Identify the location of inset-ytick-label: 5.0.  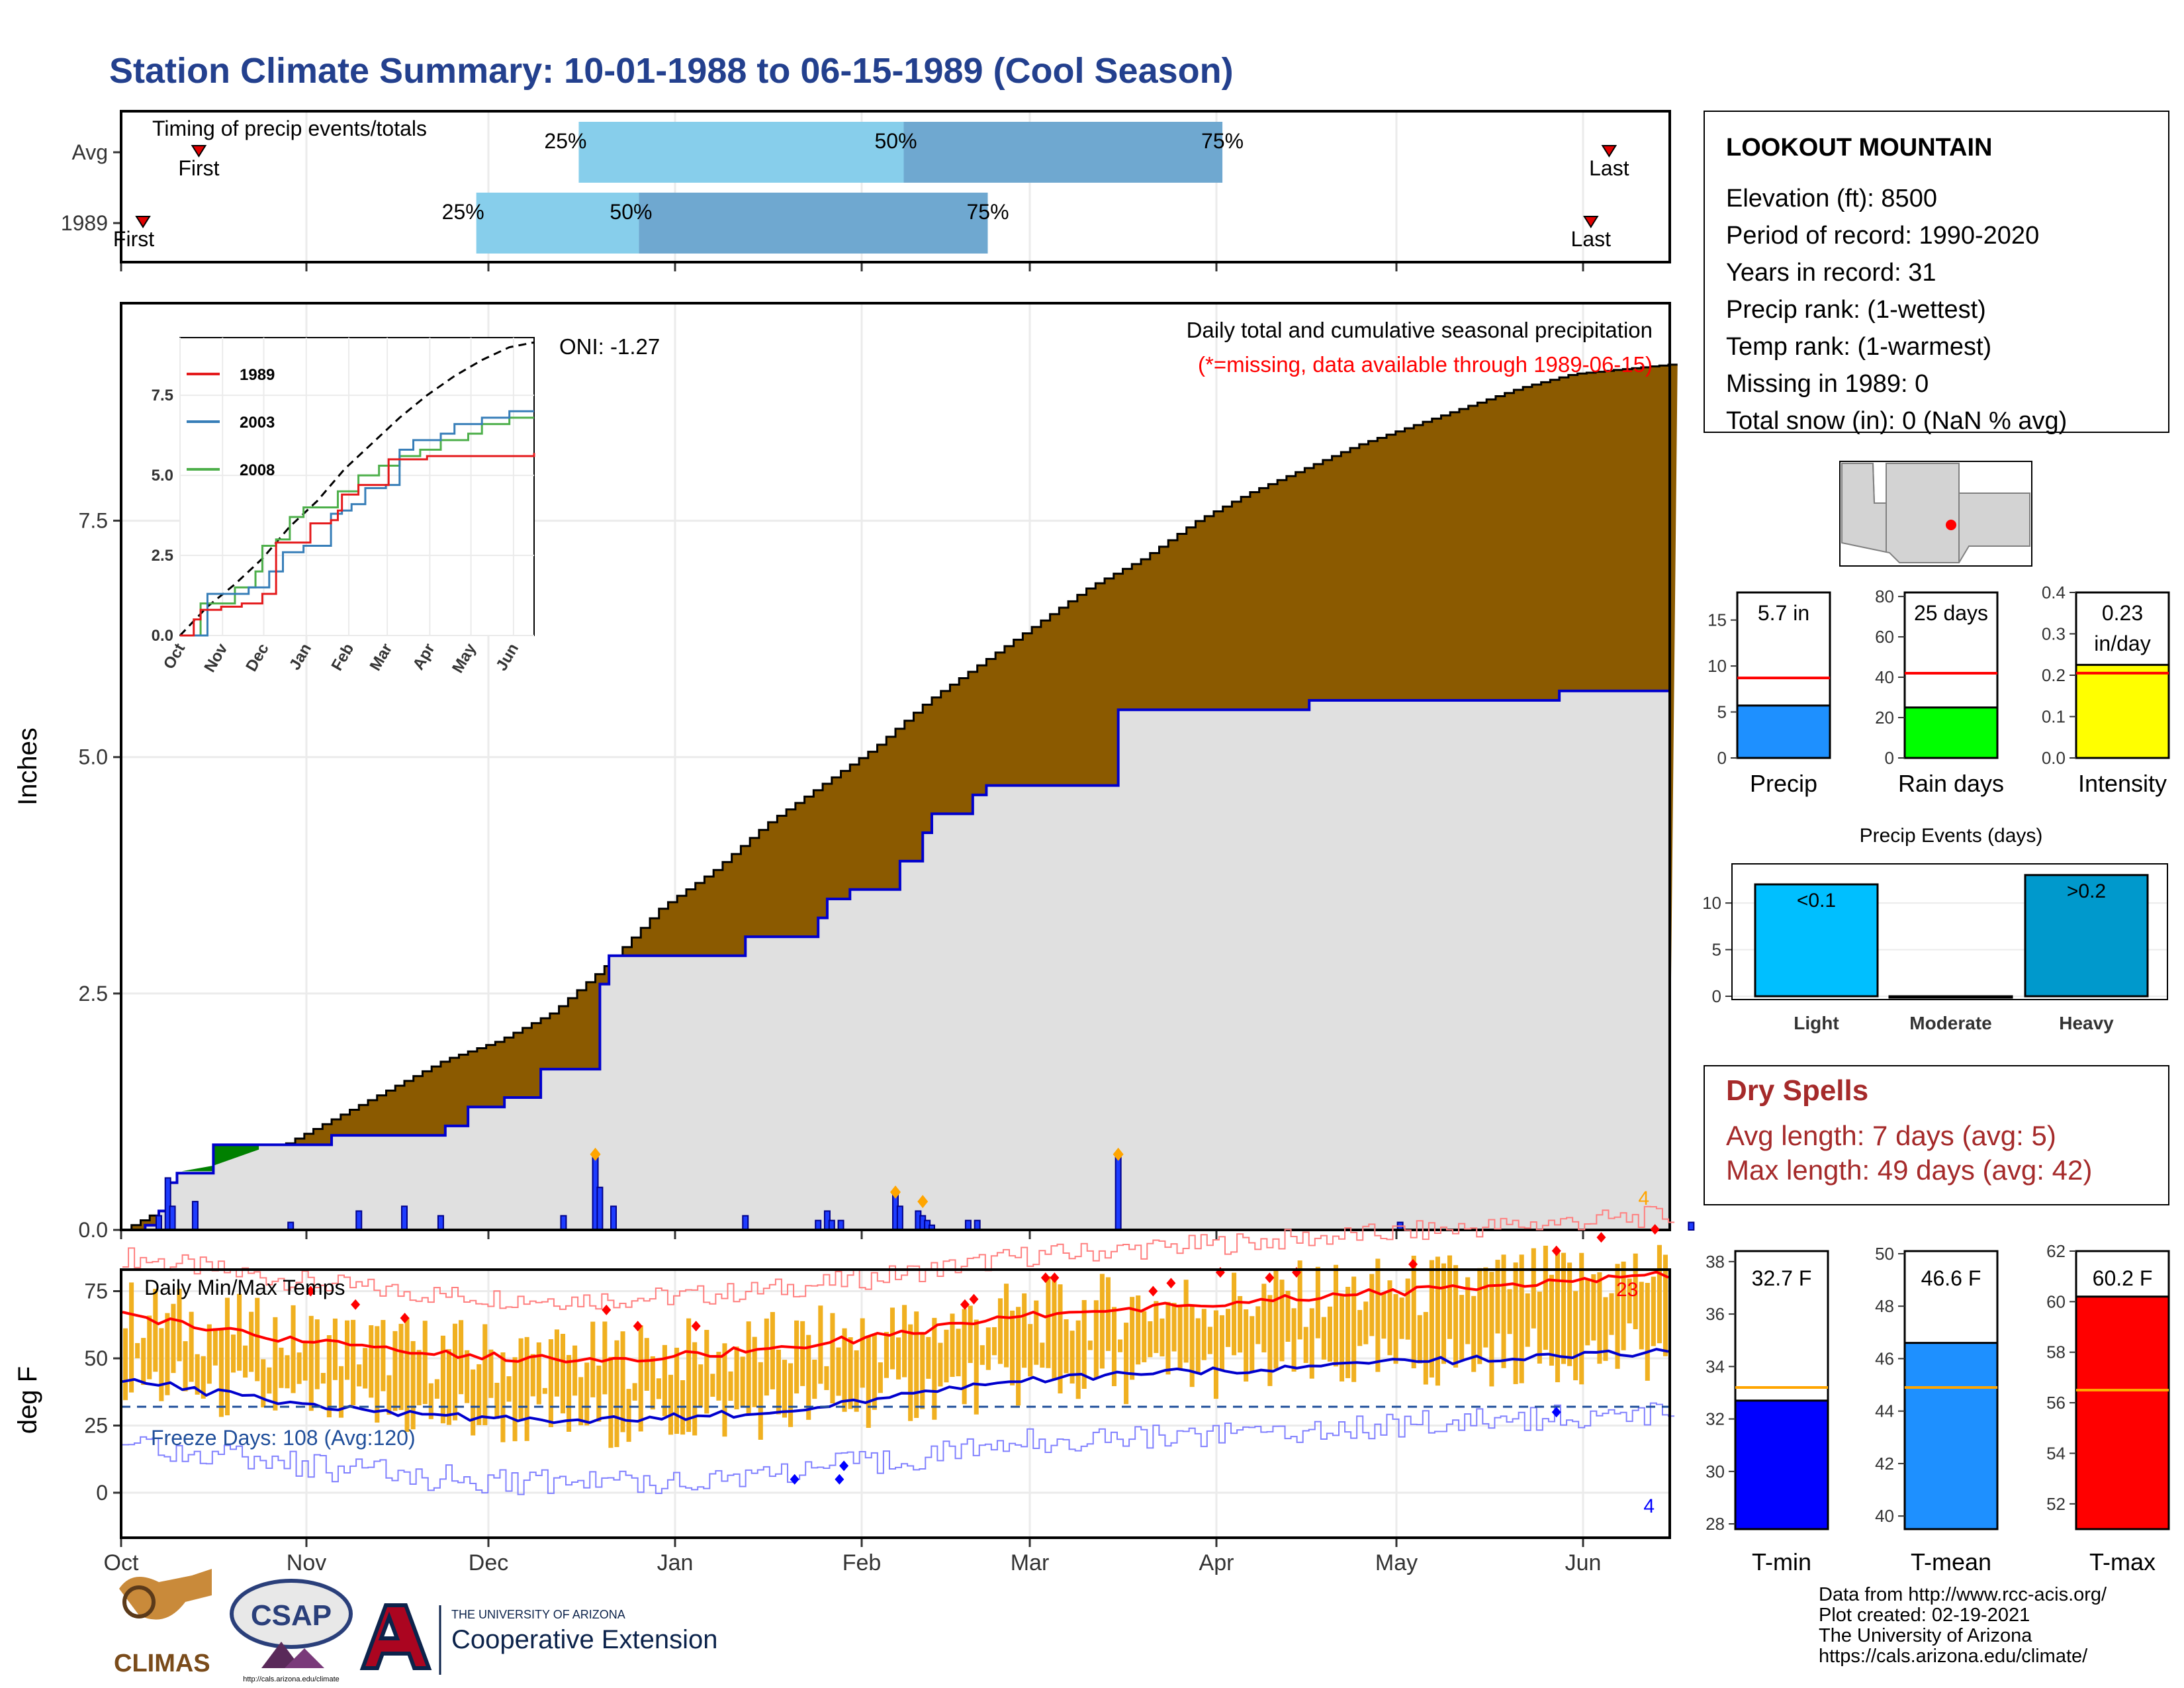
(162, 476).